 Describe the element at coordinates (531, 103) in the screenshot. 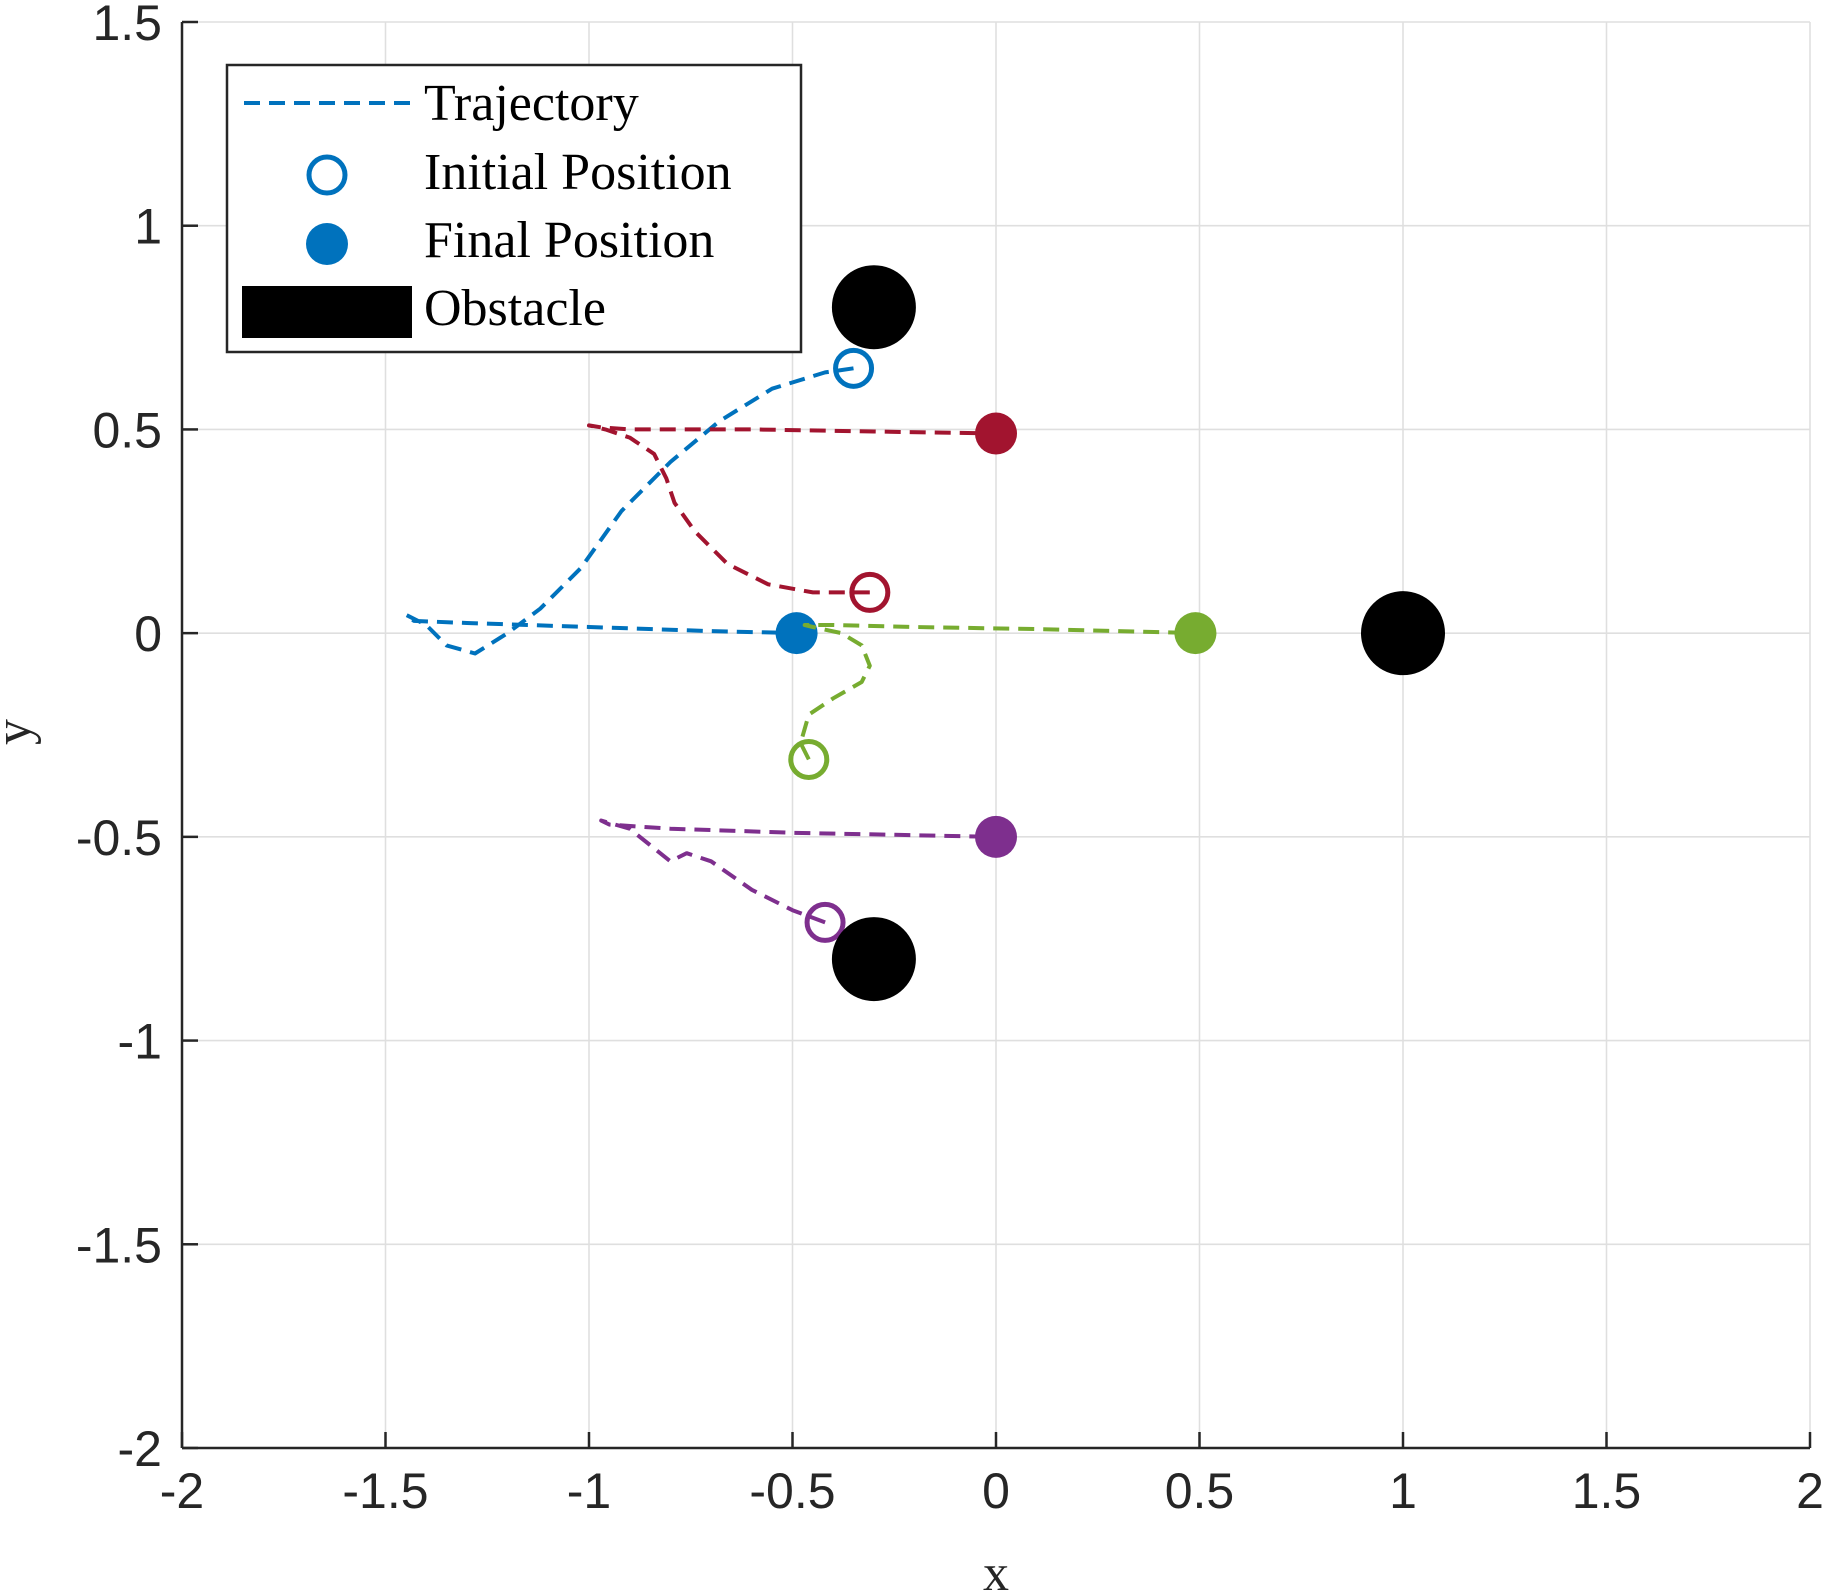

I see `legend-trajectory-label: Trajectory` at that location.